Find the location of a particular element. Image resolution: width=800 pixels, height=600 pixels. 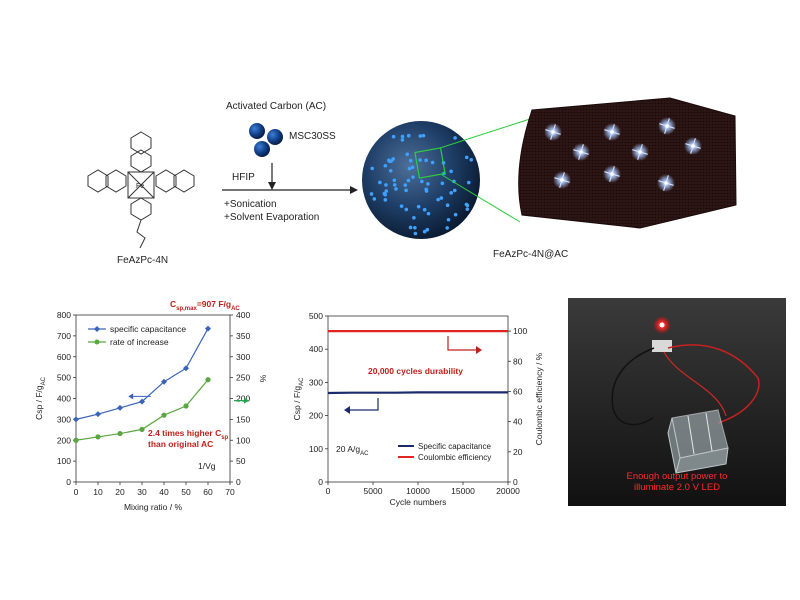

msc-label: MSC30SS is located at coordinates (312, 136).